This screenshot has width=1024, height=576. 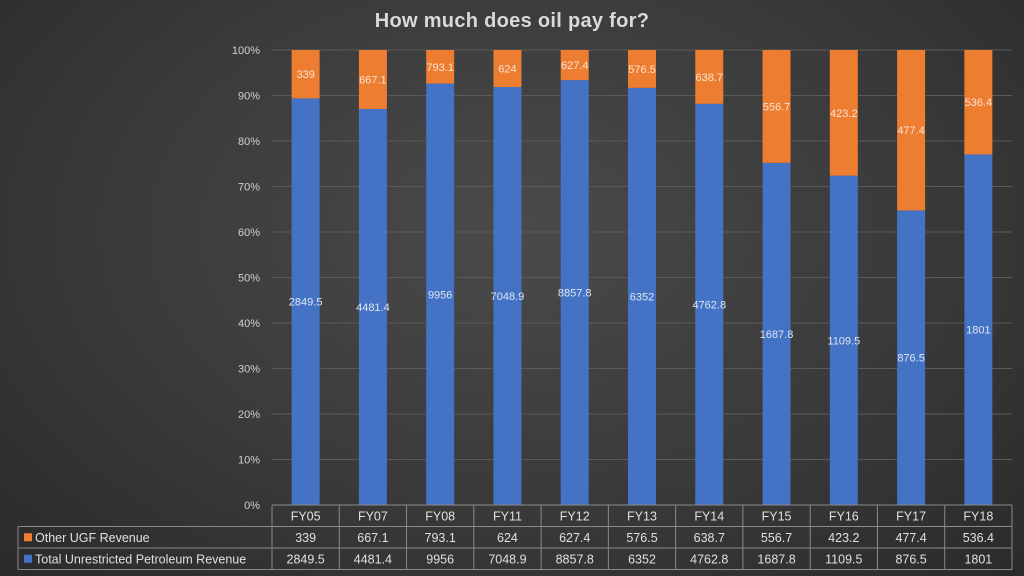 I want to click on data-label-other-ugf: 339, so click(x=305, y=75).